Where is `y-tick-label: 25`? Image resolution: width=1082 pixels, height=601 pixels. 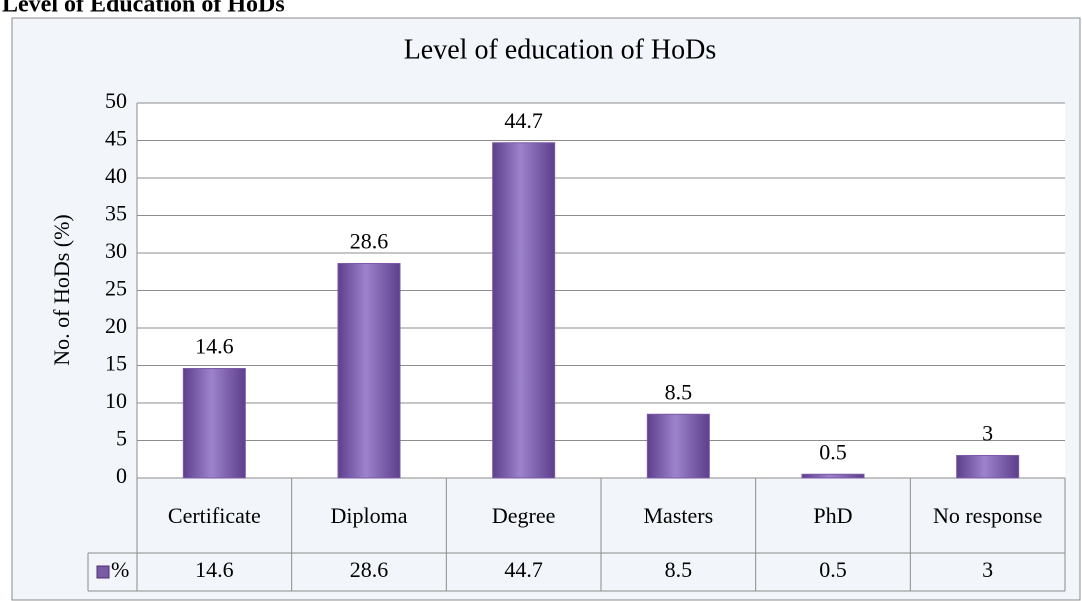
y-tick-label: 25 is located at coordinates (116, 288).